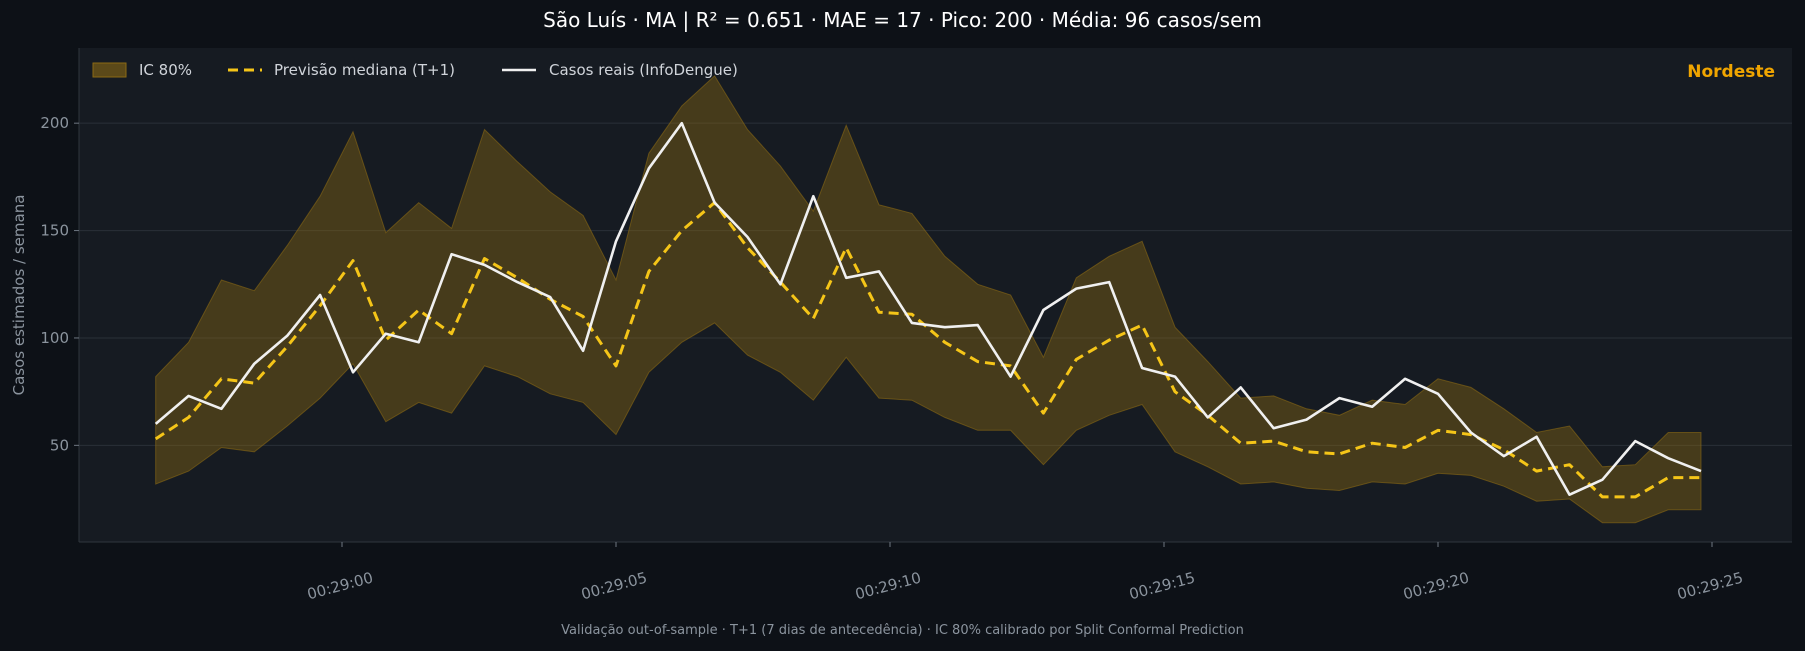  Describe the element at coordinates (340, 585) in the screenshot. I see `x-tick-label: 00:29:00` at that location.